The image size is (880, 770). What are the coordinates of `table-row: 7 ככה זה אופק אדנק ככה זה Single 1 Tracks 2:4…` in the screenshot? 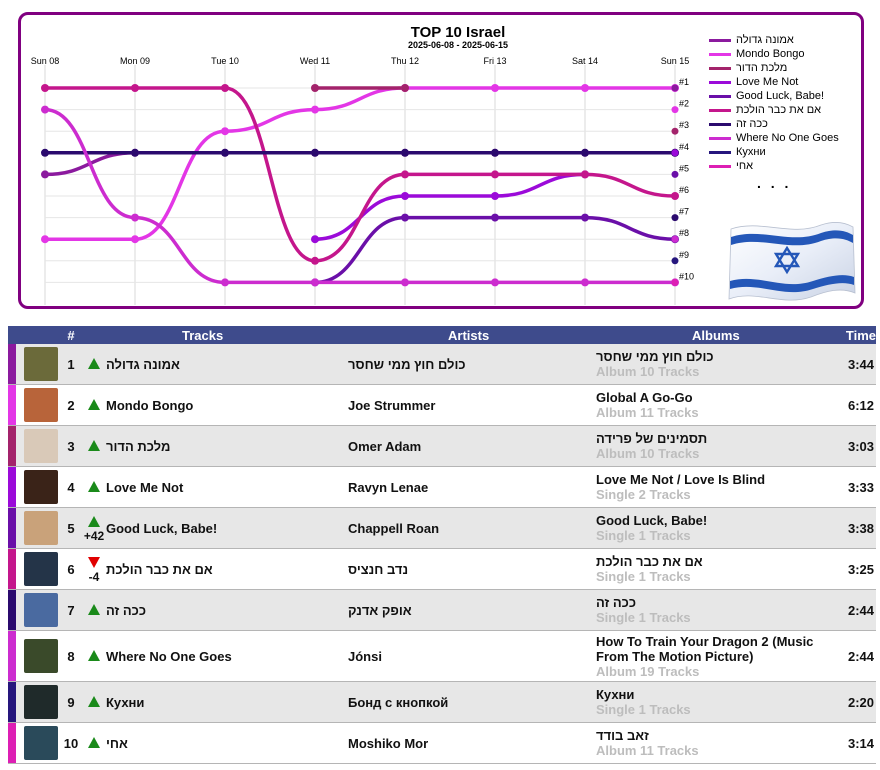 It's located at (442, 610).